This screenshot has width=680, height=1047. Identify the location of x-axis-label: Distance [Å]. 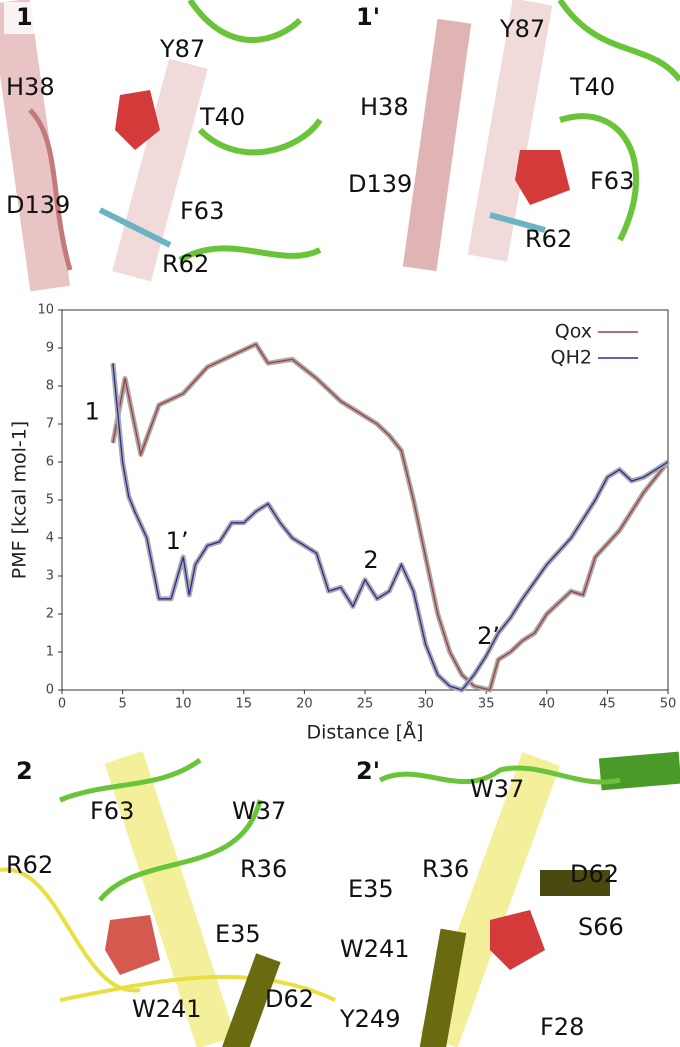
(365, 732).